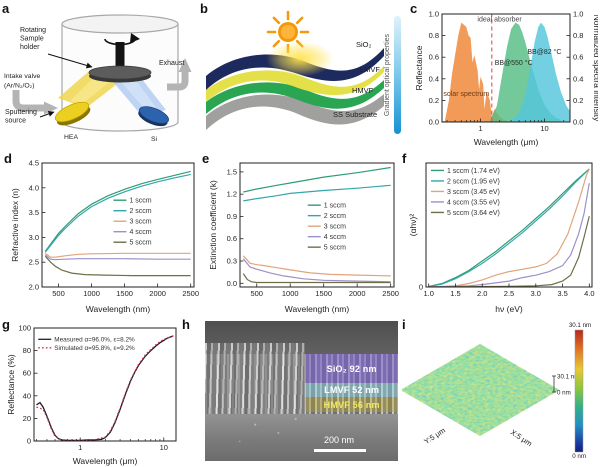  Describe the element at coordinates (71, 137) in the screenshot. I see `hea-target-label: HEA` at that location.